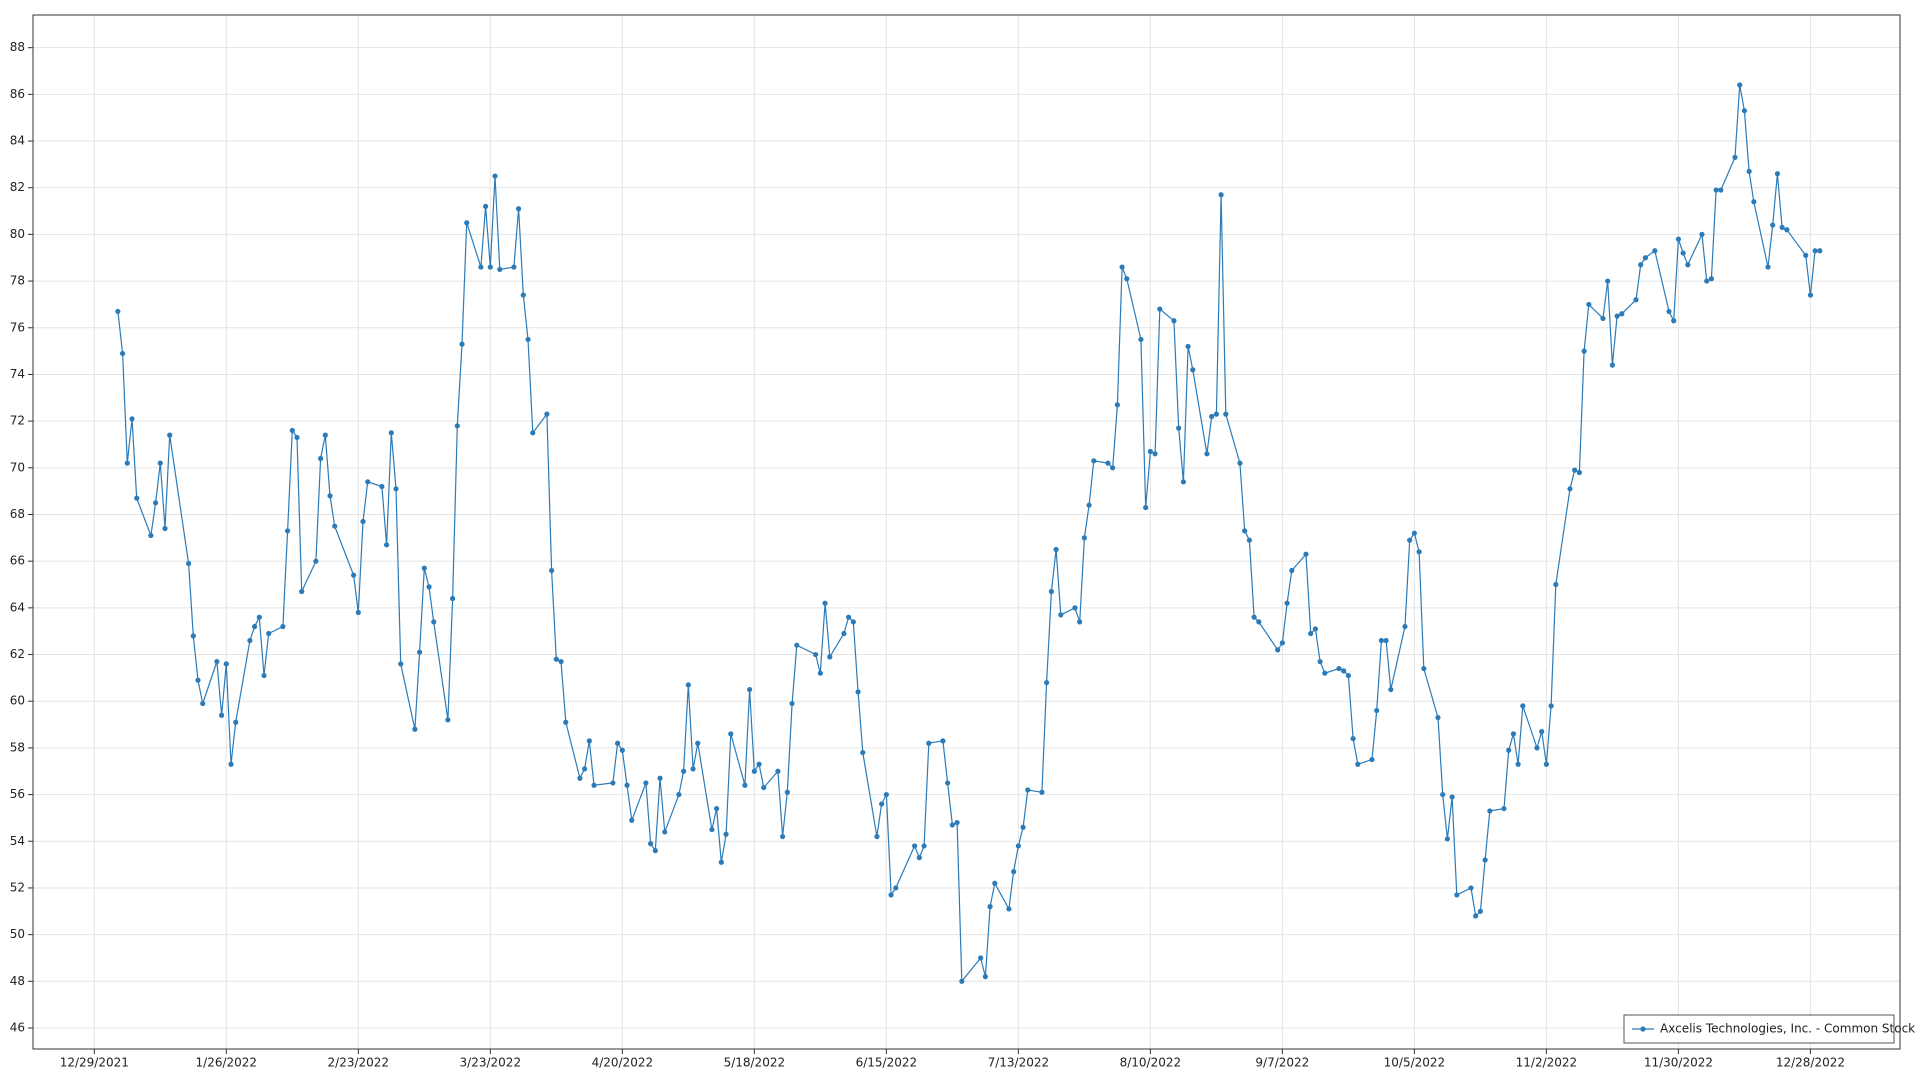 The width and height of the screenshot is (1920, 1080). What do you see at coordinates (17, 747) in the screenshot?
I see `y-tick-label: 58` at bounding box center [17, 747].